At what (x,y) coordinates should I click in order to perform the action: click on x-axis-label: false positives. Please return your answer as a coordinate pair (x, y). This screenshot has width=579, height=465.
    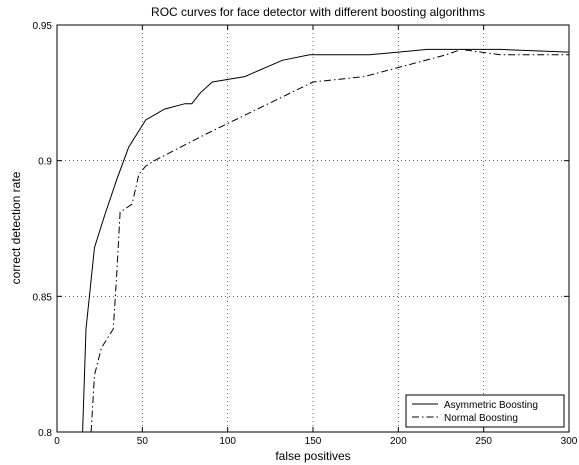
    Looking at the image, I should click on (312, 456).